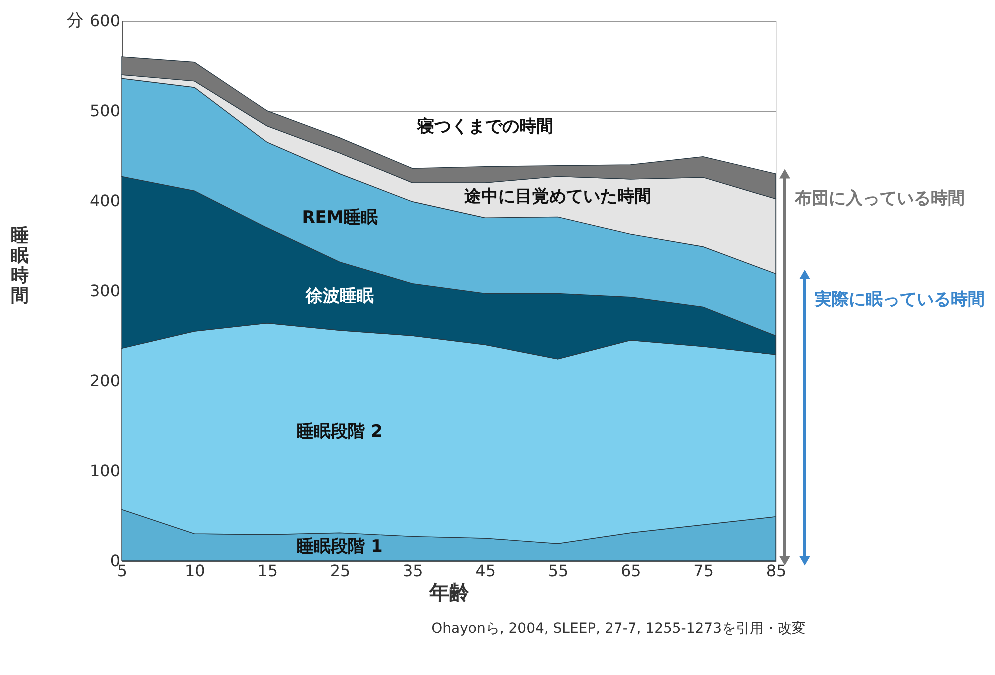 Image resolution: width=995 pixels, height=675 pixels. What do you see at coordinates (75, 21) in the screenshot?
I see `text: 分` at bounding box center [75, 21].